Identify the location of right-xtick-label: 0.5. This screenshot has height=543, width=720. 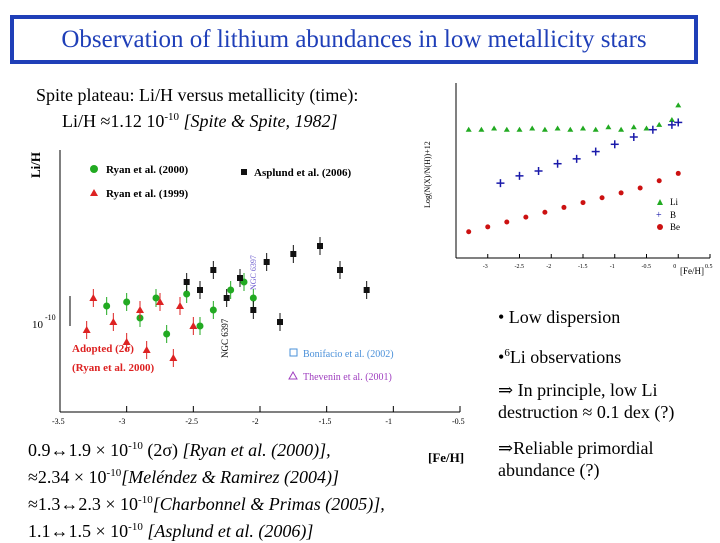
(709, 267).